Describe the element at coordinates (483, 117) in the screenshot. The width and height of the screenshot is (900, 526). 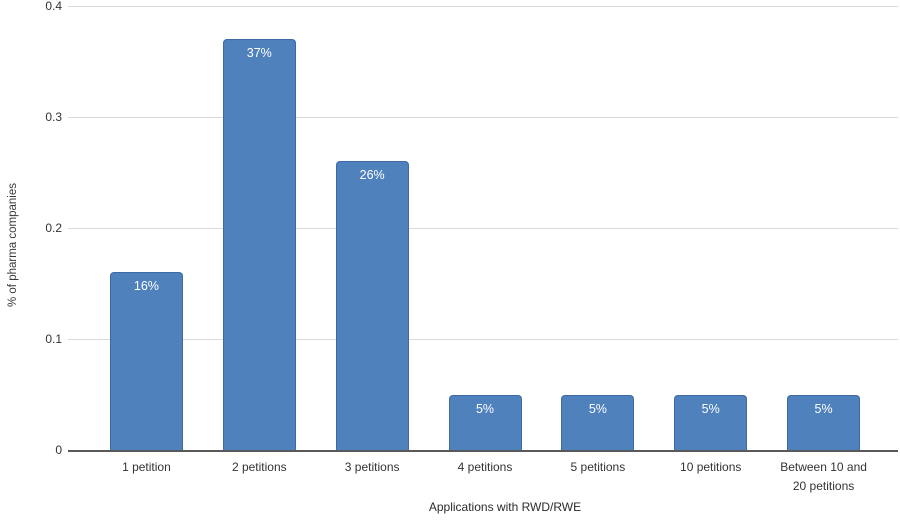
I see `gridline-0.3` at that location.